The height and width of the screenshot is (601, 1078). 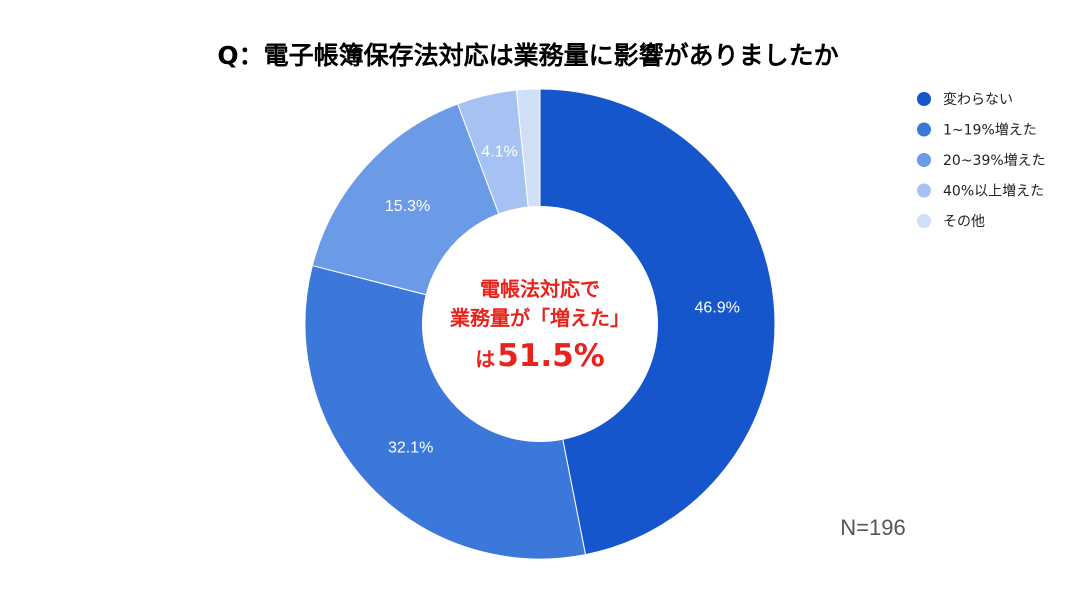 What do you see at coordinates (407, 206) in the screenshot?
I see `slice-label-3: 15.3%` at bounding box center [407, 206].